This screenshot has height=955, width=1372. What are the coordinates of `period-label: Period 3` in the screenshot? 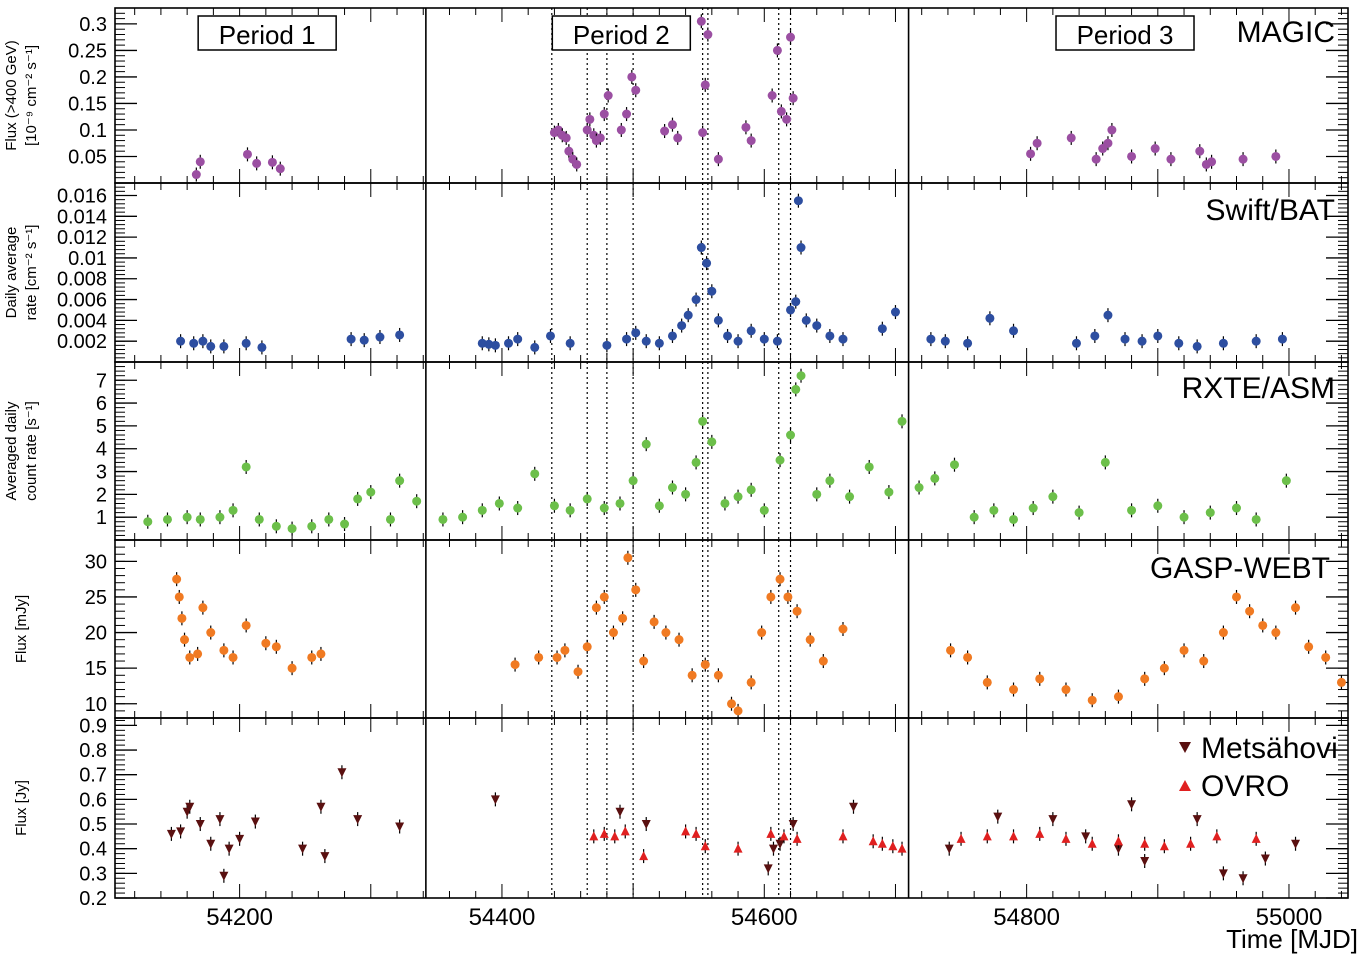 It's located at (1125, 35).